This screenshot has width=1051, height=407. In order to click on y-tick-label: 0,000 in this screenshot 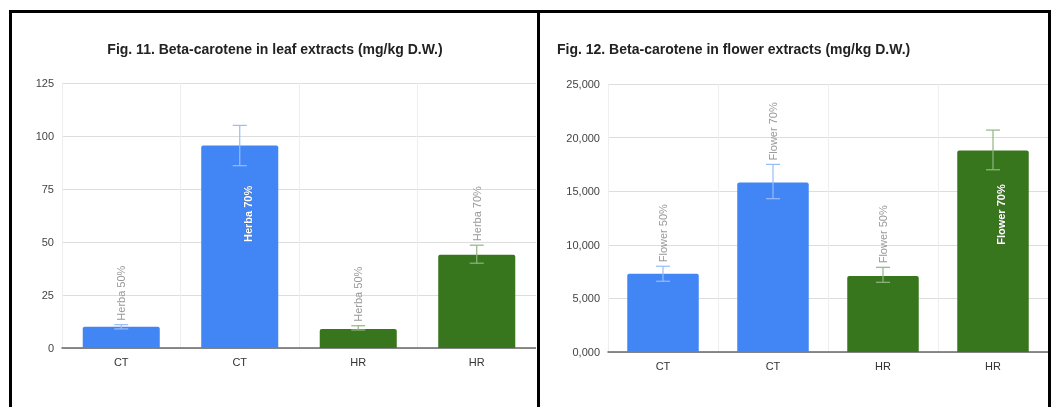, I will do `click(586, 352)`.